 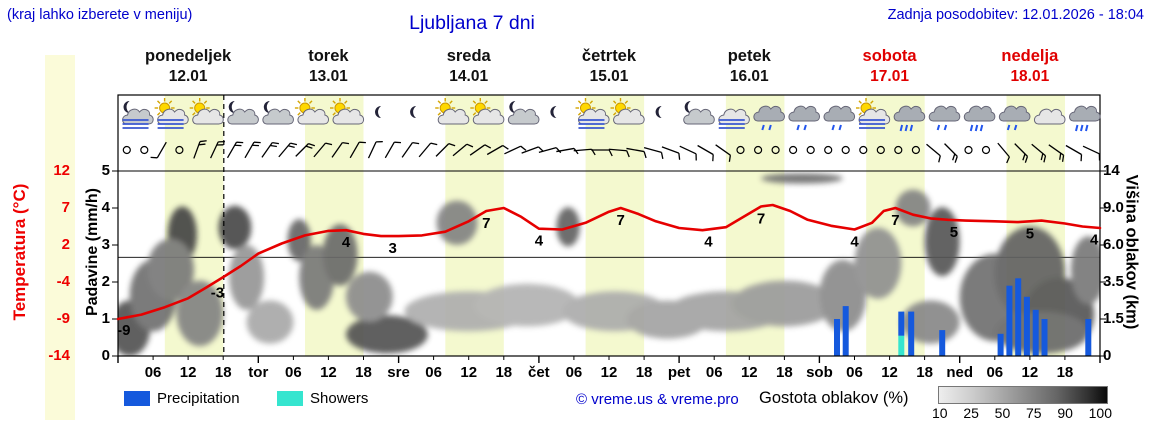 What do you see at coordinates (469, 76) in the screenshot?
I see `day-date-sreda: 14.01` at bounding box center [469, 76].